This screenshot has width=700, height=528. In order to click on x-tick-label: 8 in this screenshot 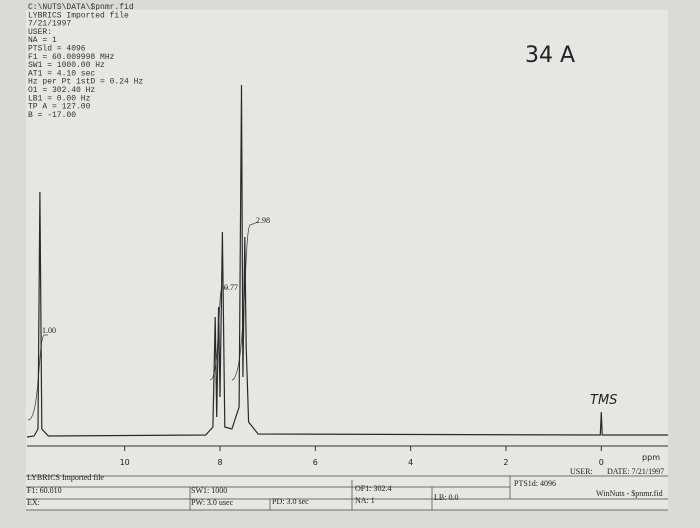, I will do `click(219, 462)`.